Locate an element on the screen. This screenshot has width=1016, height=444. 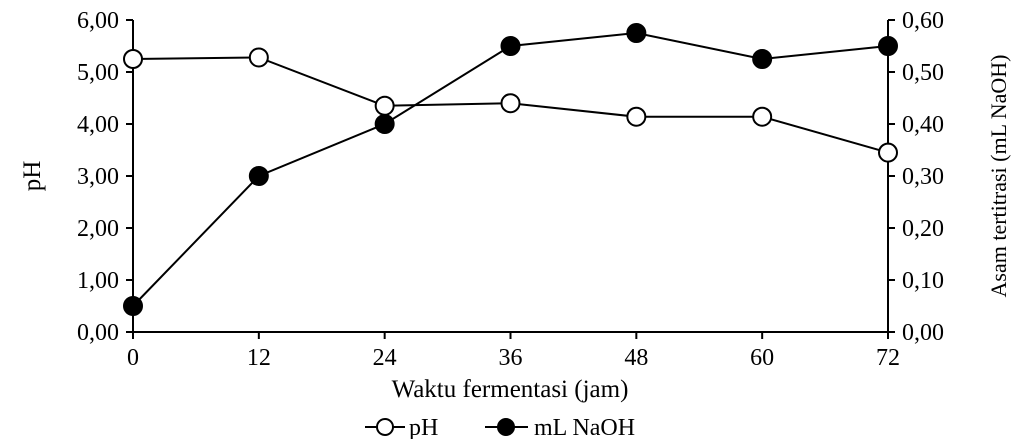
legend-marker-ph is located at coordinates (385, 427).